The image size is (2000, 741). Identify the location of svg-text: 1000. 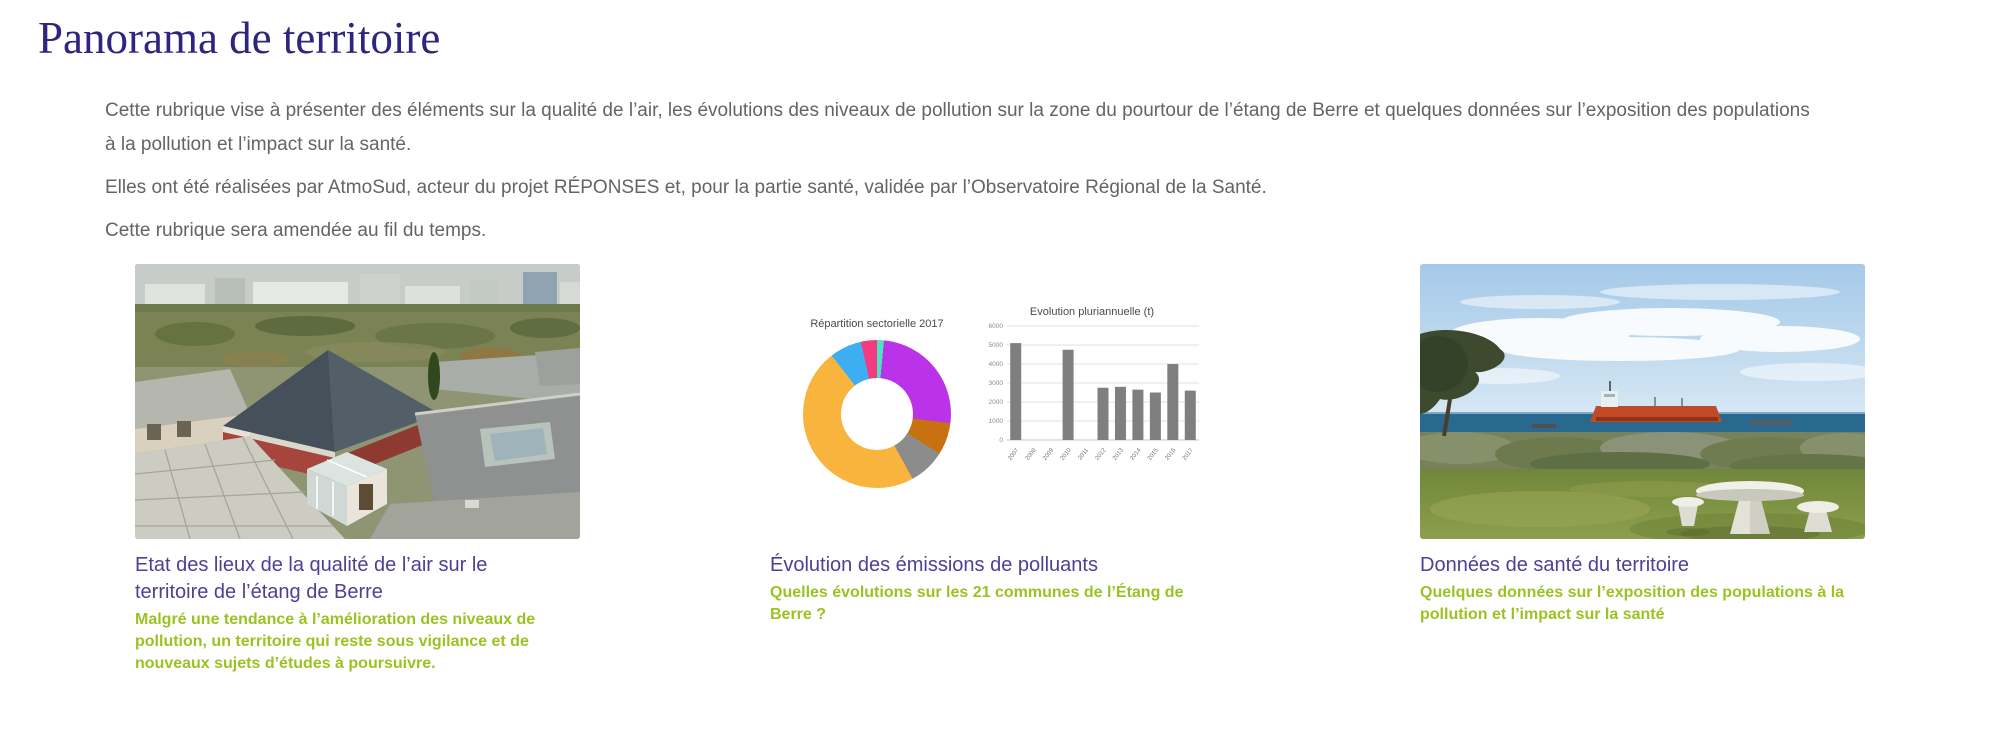
(996, 421).